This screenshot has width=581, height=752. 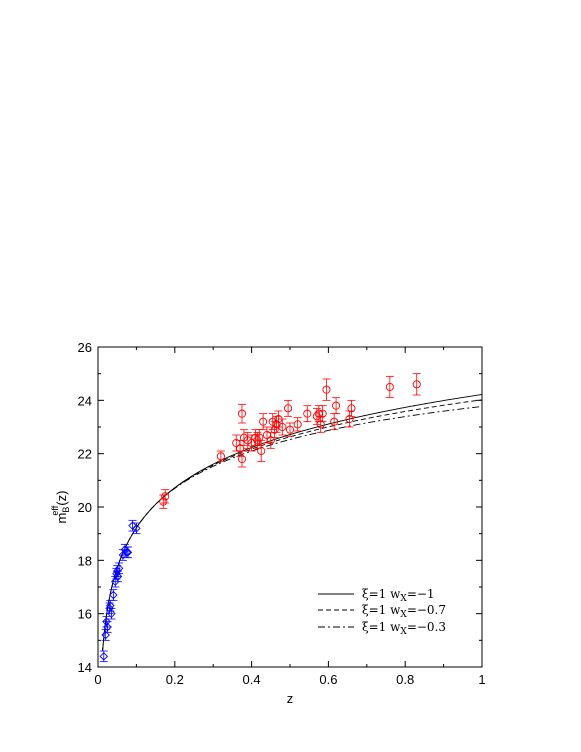 What do you see at coordinates (175, 679) in the screenshot?
I see `x-tick-label: 0.2` at bounding box center [175, 679].